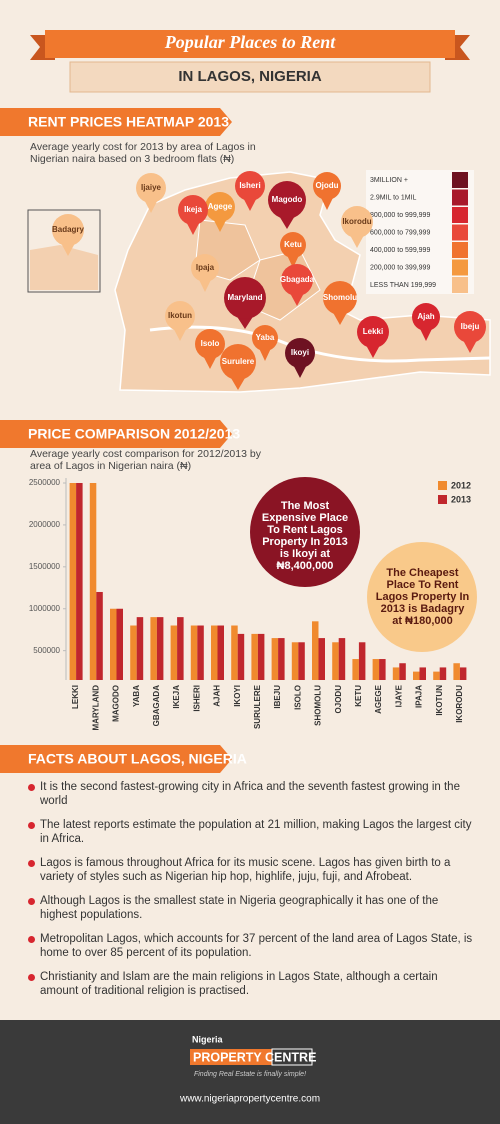 The image size is (500, 1124). What do you see at coordinates (196, 698) in the screenshot?
I see `x-tick-label: ISHERI` at bounding box center [196, 698].